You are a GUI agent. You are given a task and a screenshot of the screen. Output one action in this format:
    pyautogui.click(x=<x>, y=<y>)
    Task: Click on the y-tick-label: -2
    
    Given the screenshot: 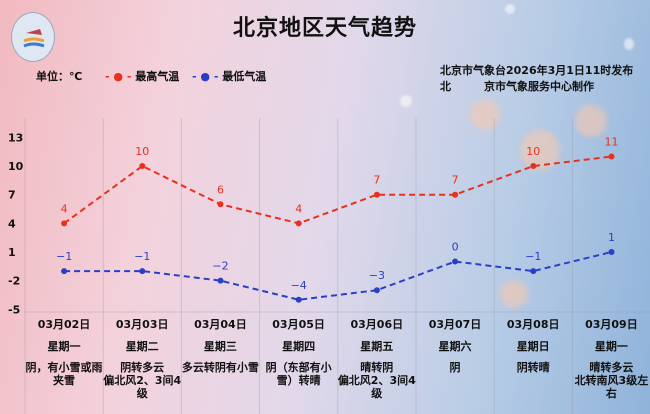 What is the action you would take?
    pyautogui.click(x=14, y=281)
    